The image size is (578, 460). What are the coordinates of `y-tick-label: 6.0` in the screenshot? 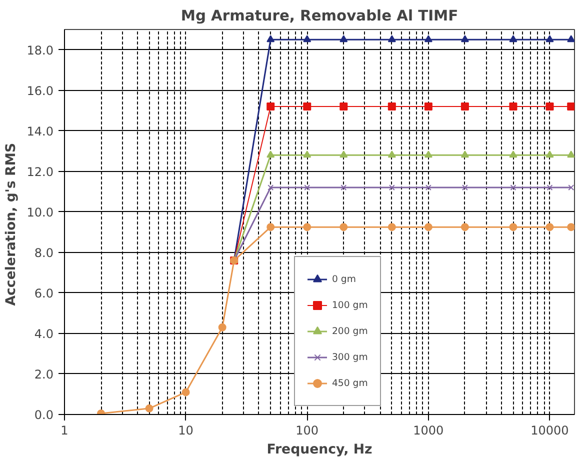 It's located at (44, 293).